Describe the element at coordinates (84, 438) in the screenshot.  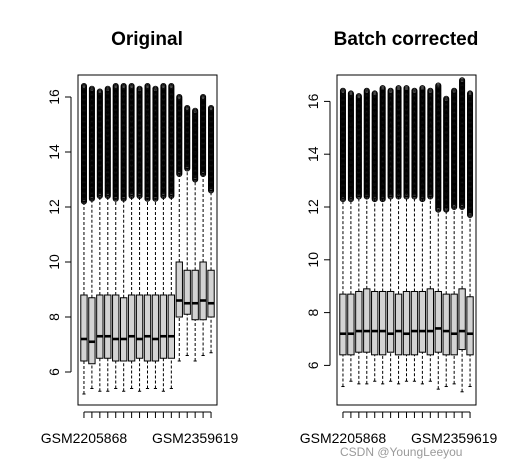
I see `x-tick-label: GSM2205868` at that location.